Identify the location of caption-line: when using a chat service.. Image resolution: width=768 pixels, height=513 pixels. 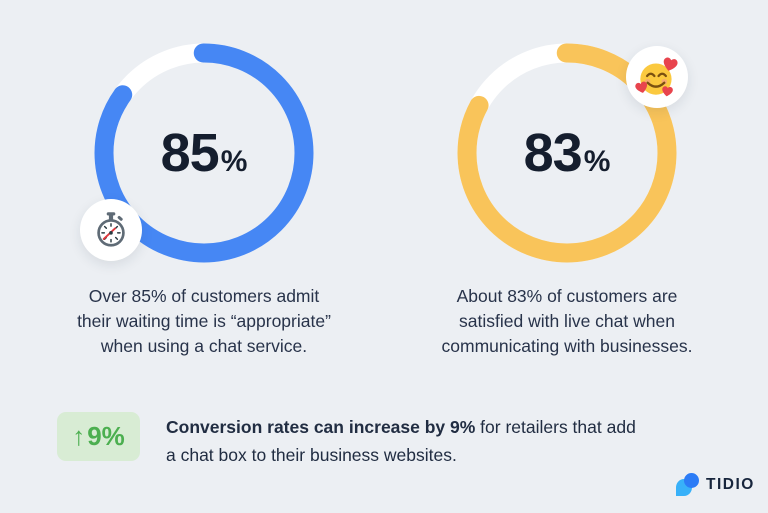
(204, 346).